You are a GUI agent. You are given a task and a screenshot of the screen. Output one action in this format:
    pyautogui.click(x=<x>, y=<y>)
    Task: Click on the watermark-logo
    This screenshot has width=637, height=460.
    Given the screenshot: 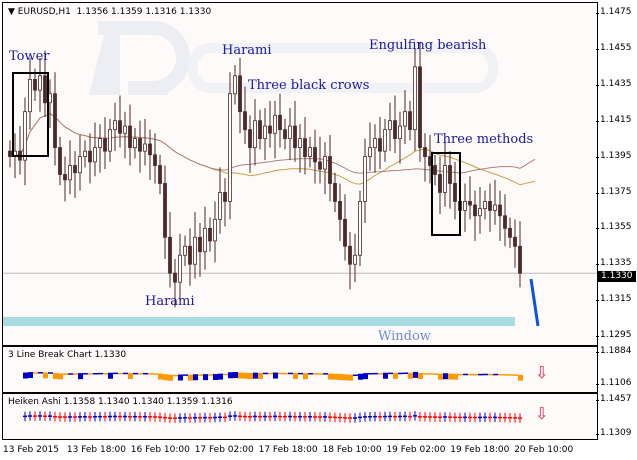 What is the action you would take?
    pyautogui.click(x=293, y=58)
    